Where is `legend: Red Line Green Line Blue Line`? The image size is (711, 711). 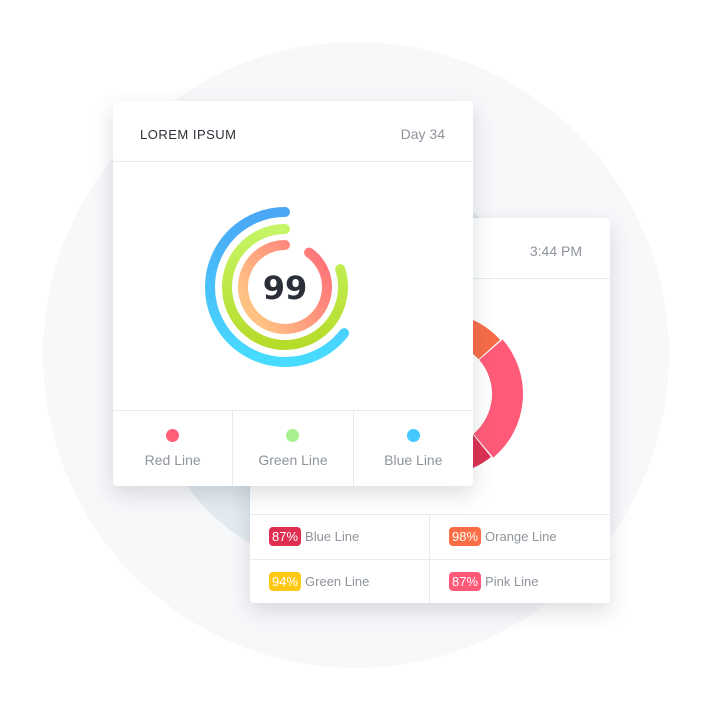 legend: Red Line Green Line Blue Line is located at coordinates (293, 448).